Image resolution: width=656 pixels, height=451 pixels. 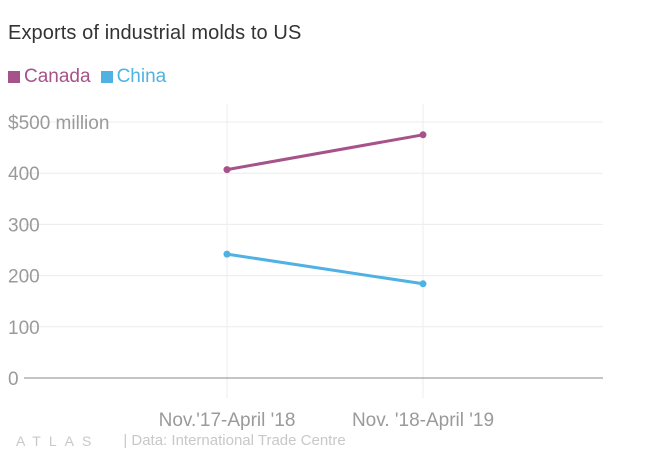 I want to click on y-tick-label-400: 400, so click(x=24, y=174).